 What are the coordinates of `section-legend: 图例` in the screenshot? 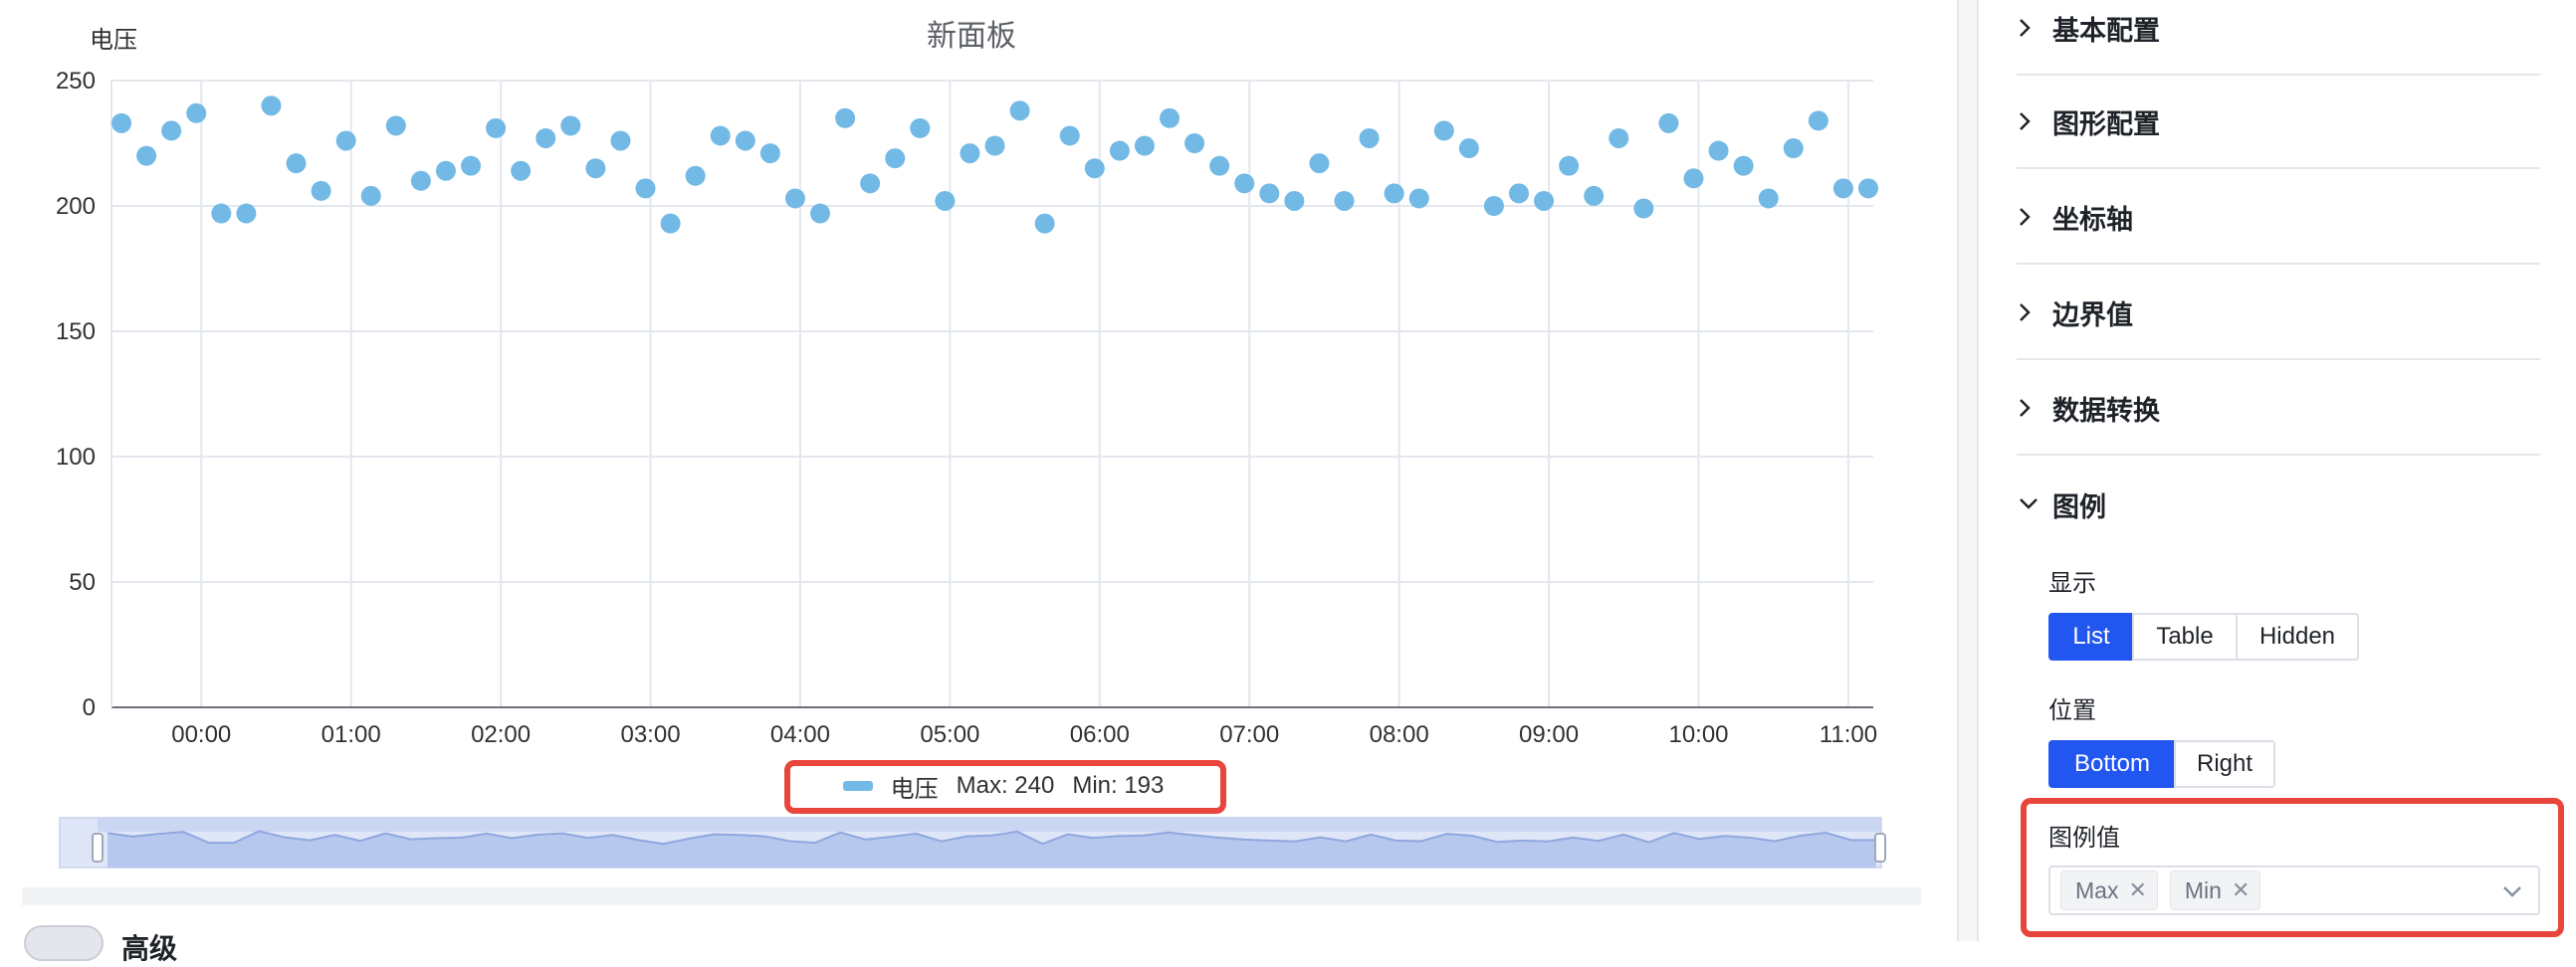 It's located at (2278, 505).